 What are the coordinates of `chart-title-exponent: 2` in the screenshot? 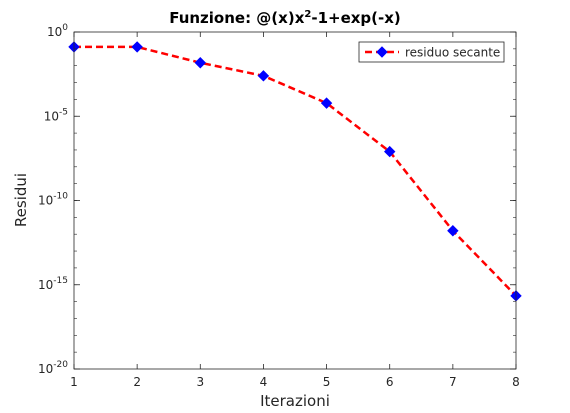 It's located at (308, 14).